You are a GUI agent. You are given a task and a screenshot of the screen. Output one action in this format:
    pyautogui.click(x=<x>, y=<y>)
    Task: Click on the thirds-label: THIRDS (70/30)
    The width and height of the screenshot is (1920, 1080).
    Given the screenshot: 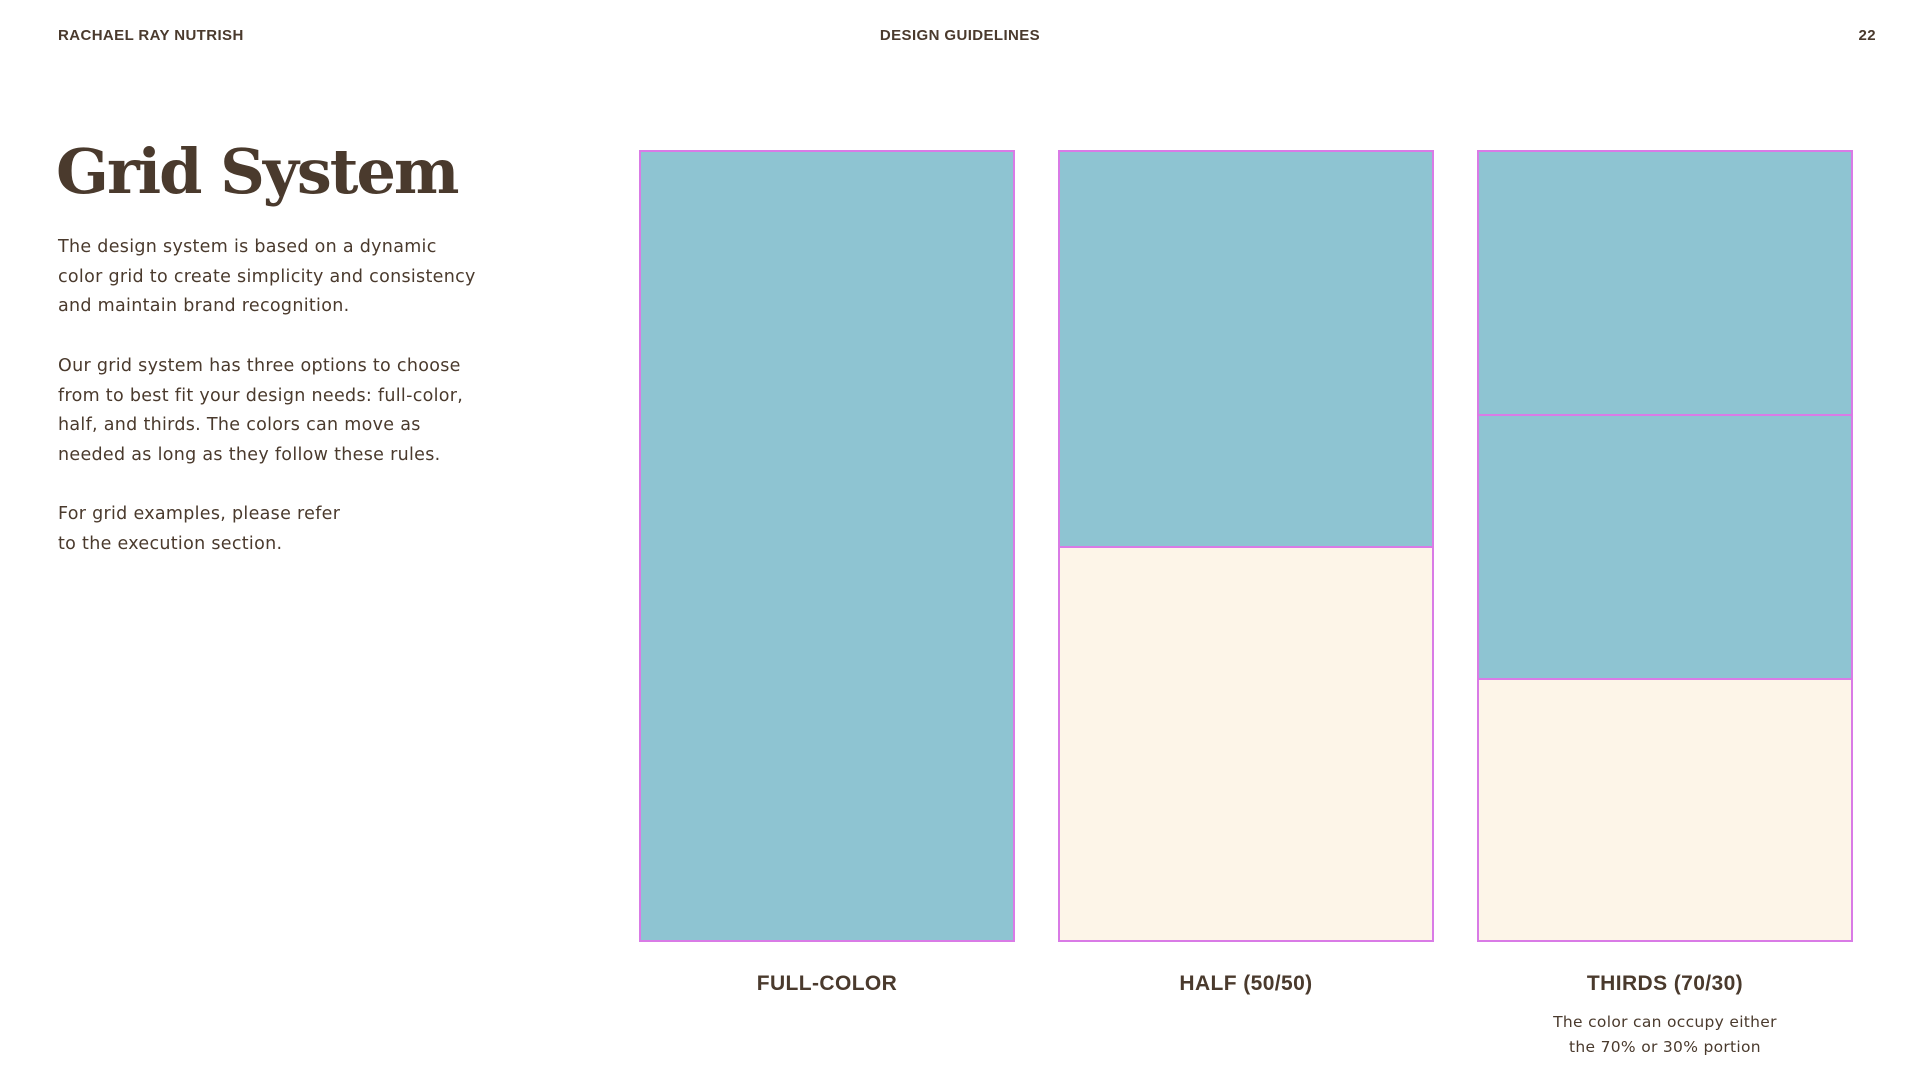 What is the action you would take?
    pyautogui.click(x=1665, y=983)
    